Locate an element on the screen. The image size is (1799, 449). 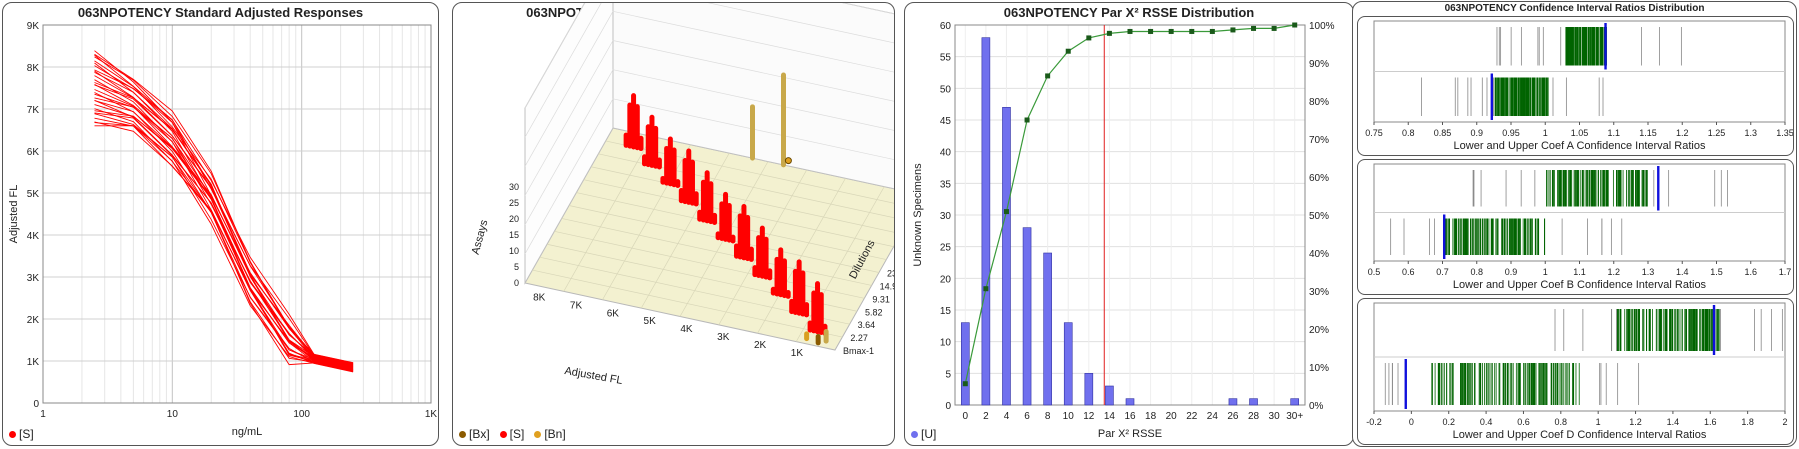
x-tick-label: 1 is located at coordinates (43, 414).